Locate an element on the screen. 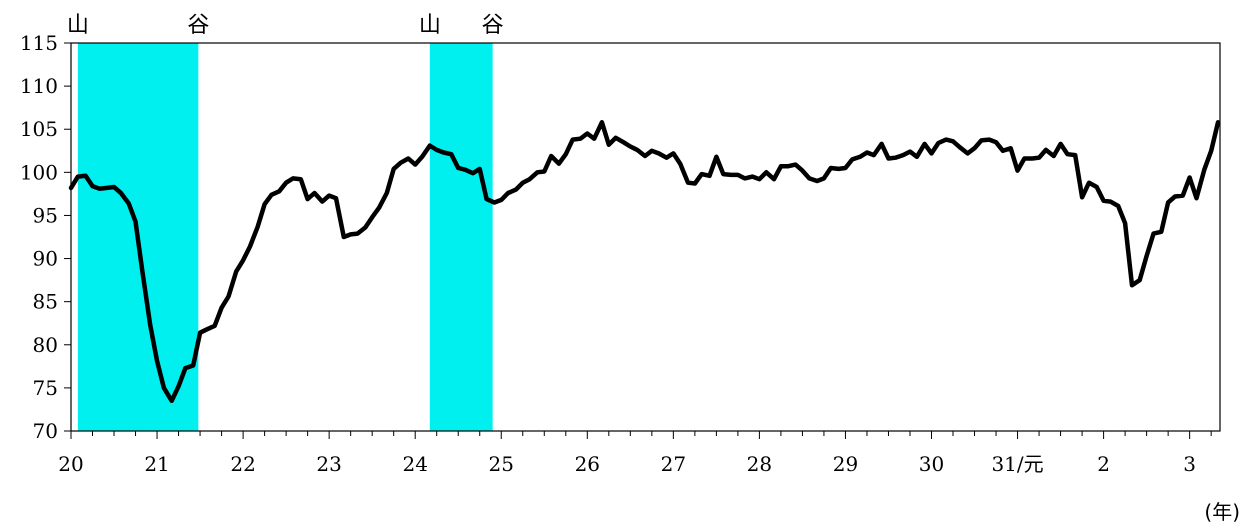 Image resolution: width=1254 pixels, height=531 pixels. y-tick-label: 80 is located at coordinates (45, 345).